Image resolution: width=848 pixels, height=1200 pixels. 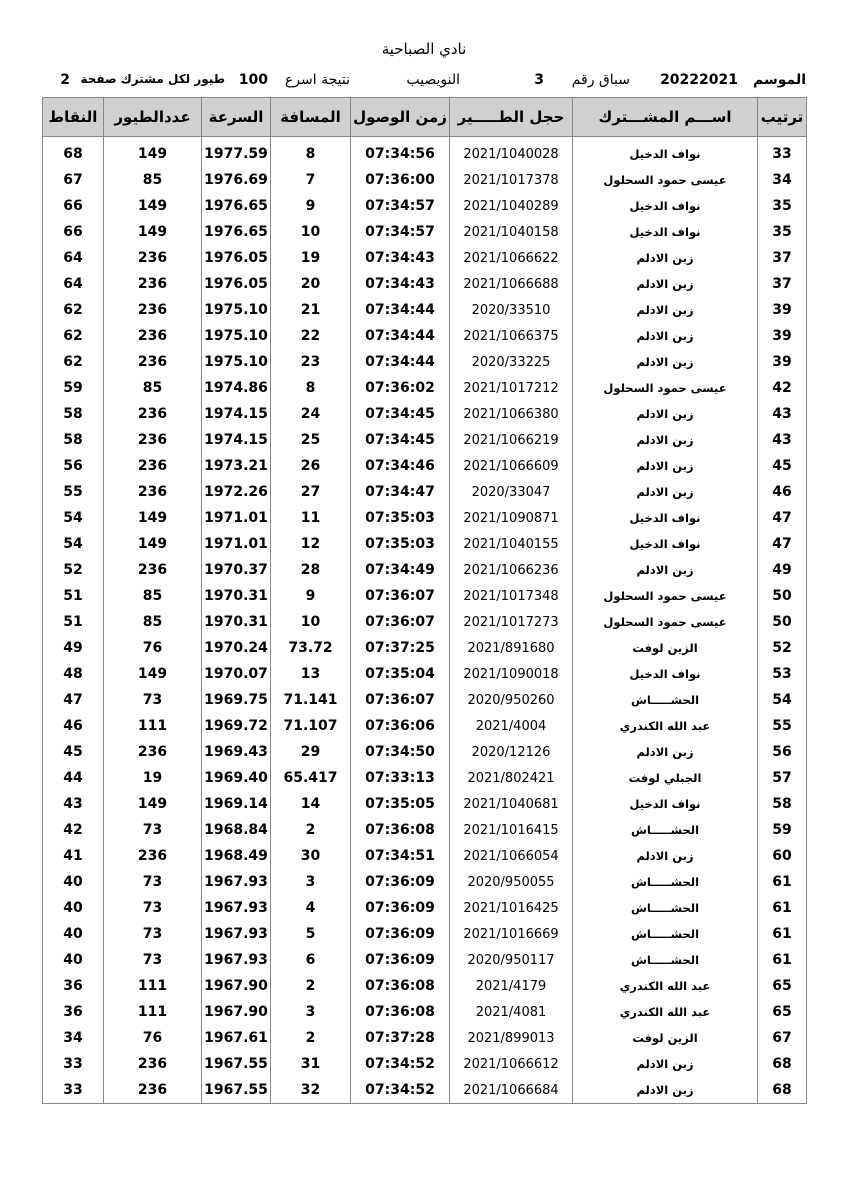 I want to click on cell: 1975.10, so click(x=236, y=310).